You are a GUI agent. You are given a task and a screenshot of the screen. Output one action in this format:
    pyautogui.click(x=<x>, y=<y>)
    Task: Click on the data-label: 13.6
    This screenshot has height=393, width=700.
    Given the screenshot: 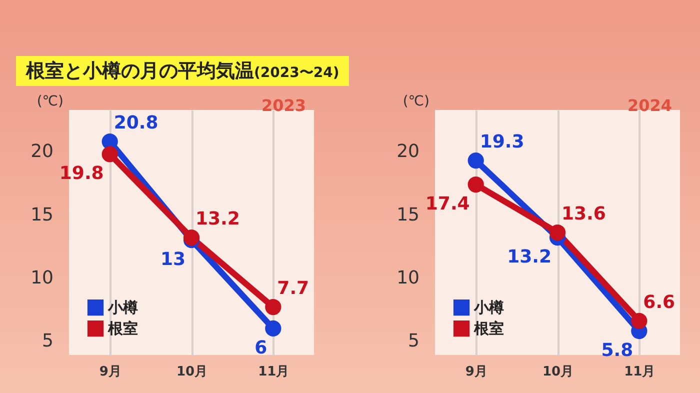 What is the action you would take?
    pyautogui.click(x=584, y=214)
    